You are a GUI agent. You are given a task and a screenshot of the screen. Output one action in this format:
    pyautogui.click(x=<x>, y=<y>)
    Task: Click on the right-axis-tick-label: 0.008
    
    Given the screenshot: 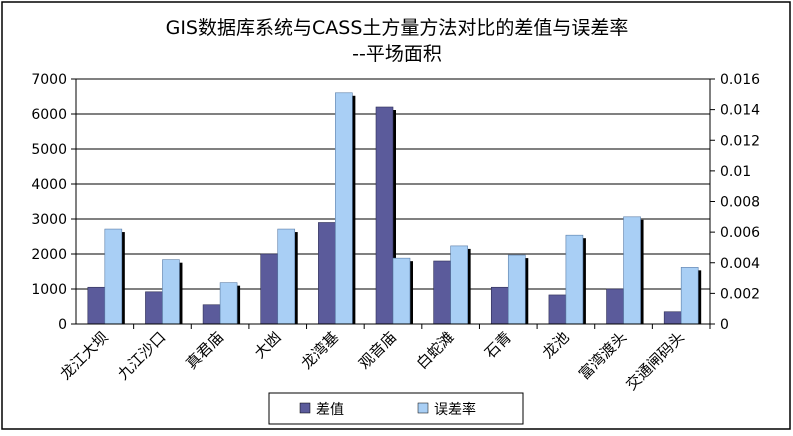 What is the action you would take?
    pyautogui.click(x=740, y=203)
    